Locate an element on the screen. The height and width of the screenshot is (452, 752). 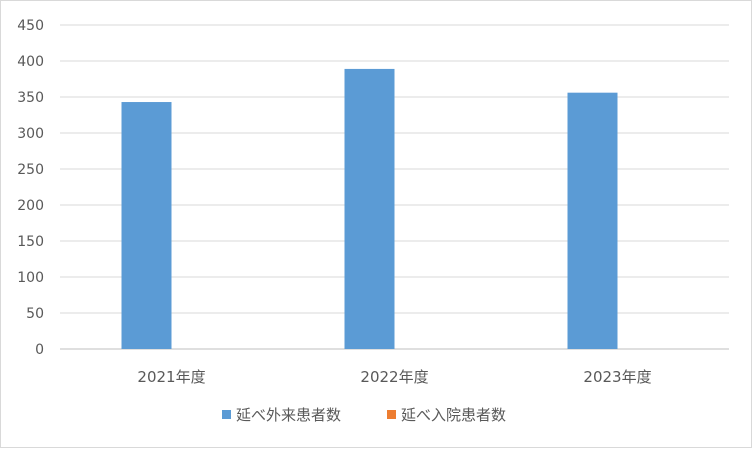
x-axis-ticks: 2021年度 2022年度 2023年度 is located at coordinates (394, 377).